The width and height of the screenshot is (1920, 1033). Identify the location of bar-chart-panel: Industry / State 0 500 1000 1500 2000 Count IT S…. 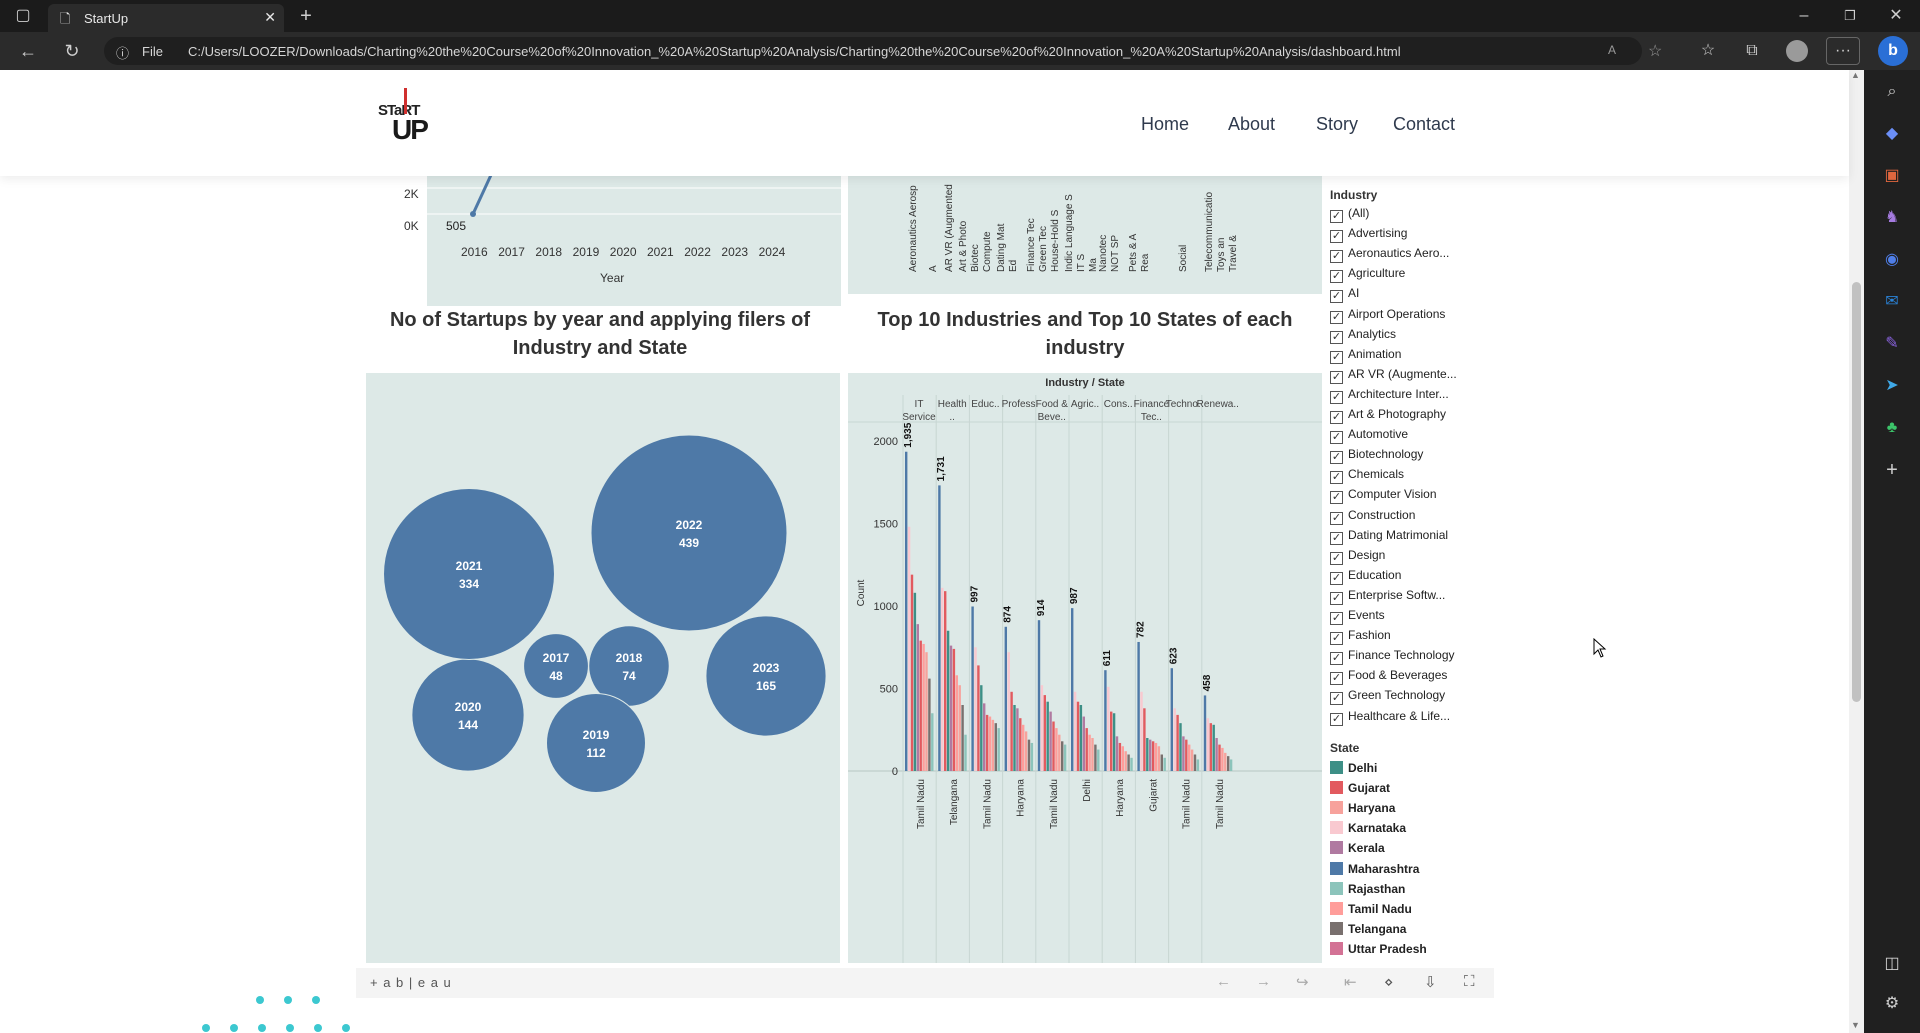
(1085, 668).